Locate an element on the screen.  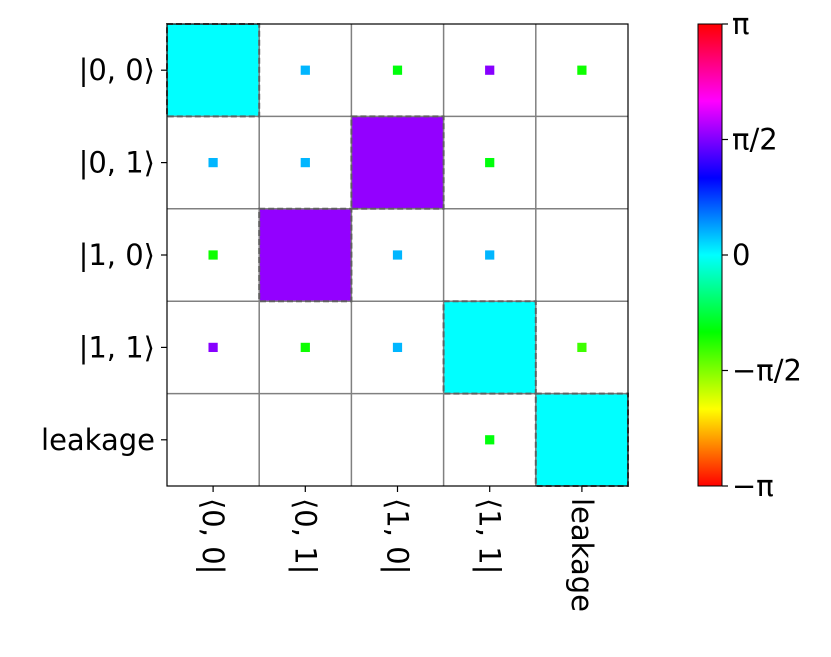
colorbar-tick-label: −π is located at coordinates (753, 486).